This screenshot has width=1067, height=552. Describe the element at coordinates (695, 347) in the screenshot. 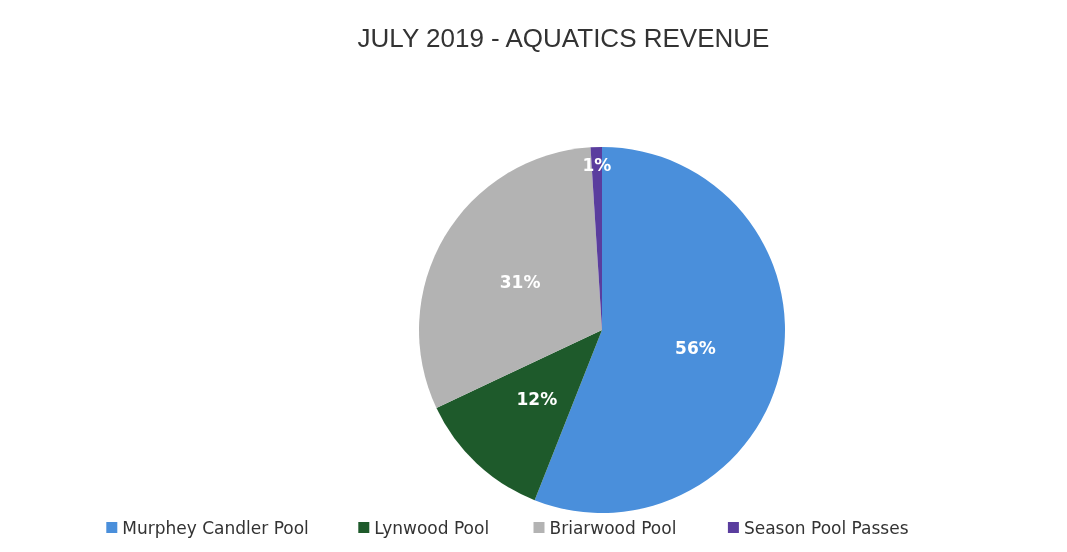

I see `data-label: 56%` at that location.